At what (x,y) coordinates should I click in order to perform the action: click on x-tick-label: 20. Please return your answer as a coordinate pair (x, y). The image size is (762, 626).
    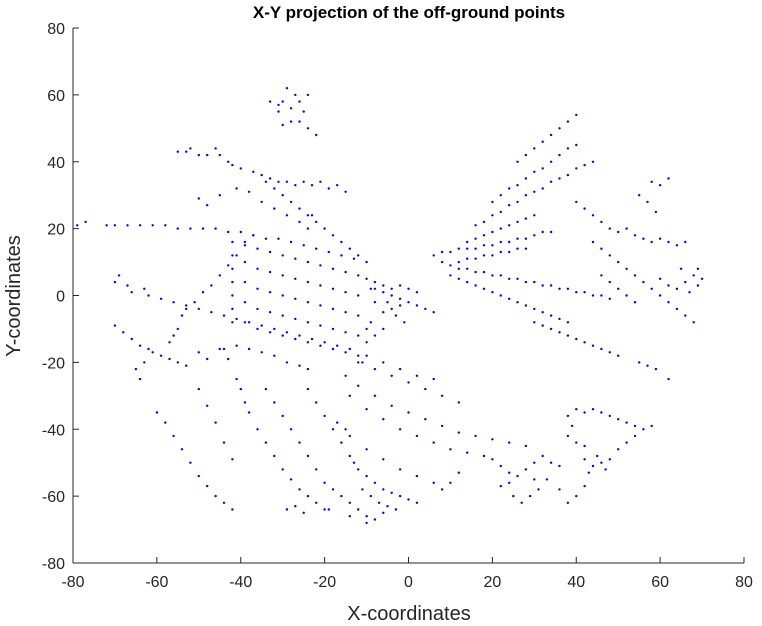
    Looking at the image, I should click on (492, 582).